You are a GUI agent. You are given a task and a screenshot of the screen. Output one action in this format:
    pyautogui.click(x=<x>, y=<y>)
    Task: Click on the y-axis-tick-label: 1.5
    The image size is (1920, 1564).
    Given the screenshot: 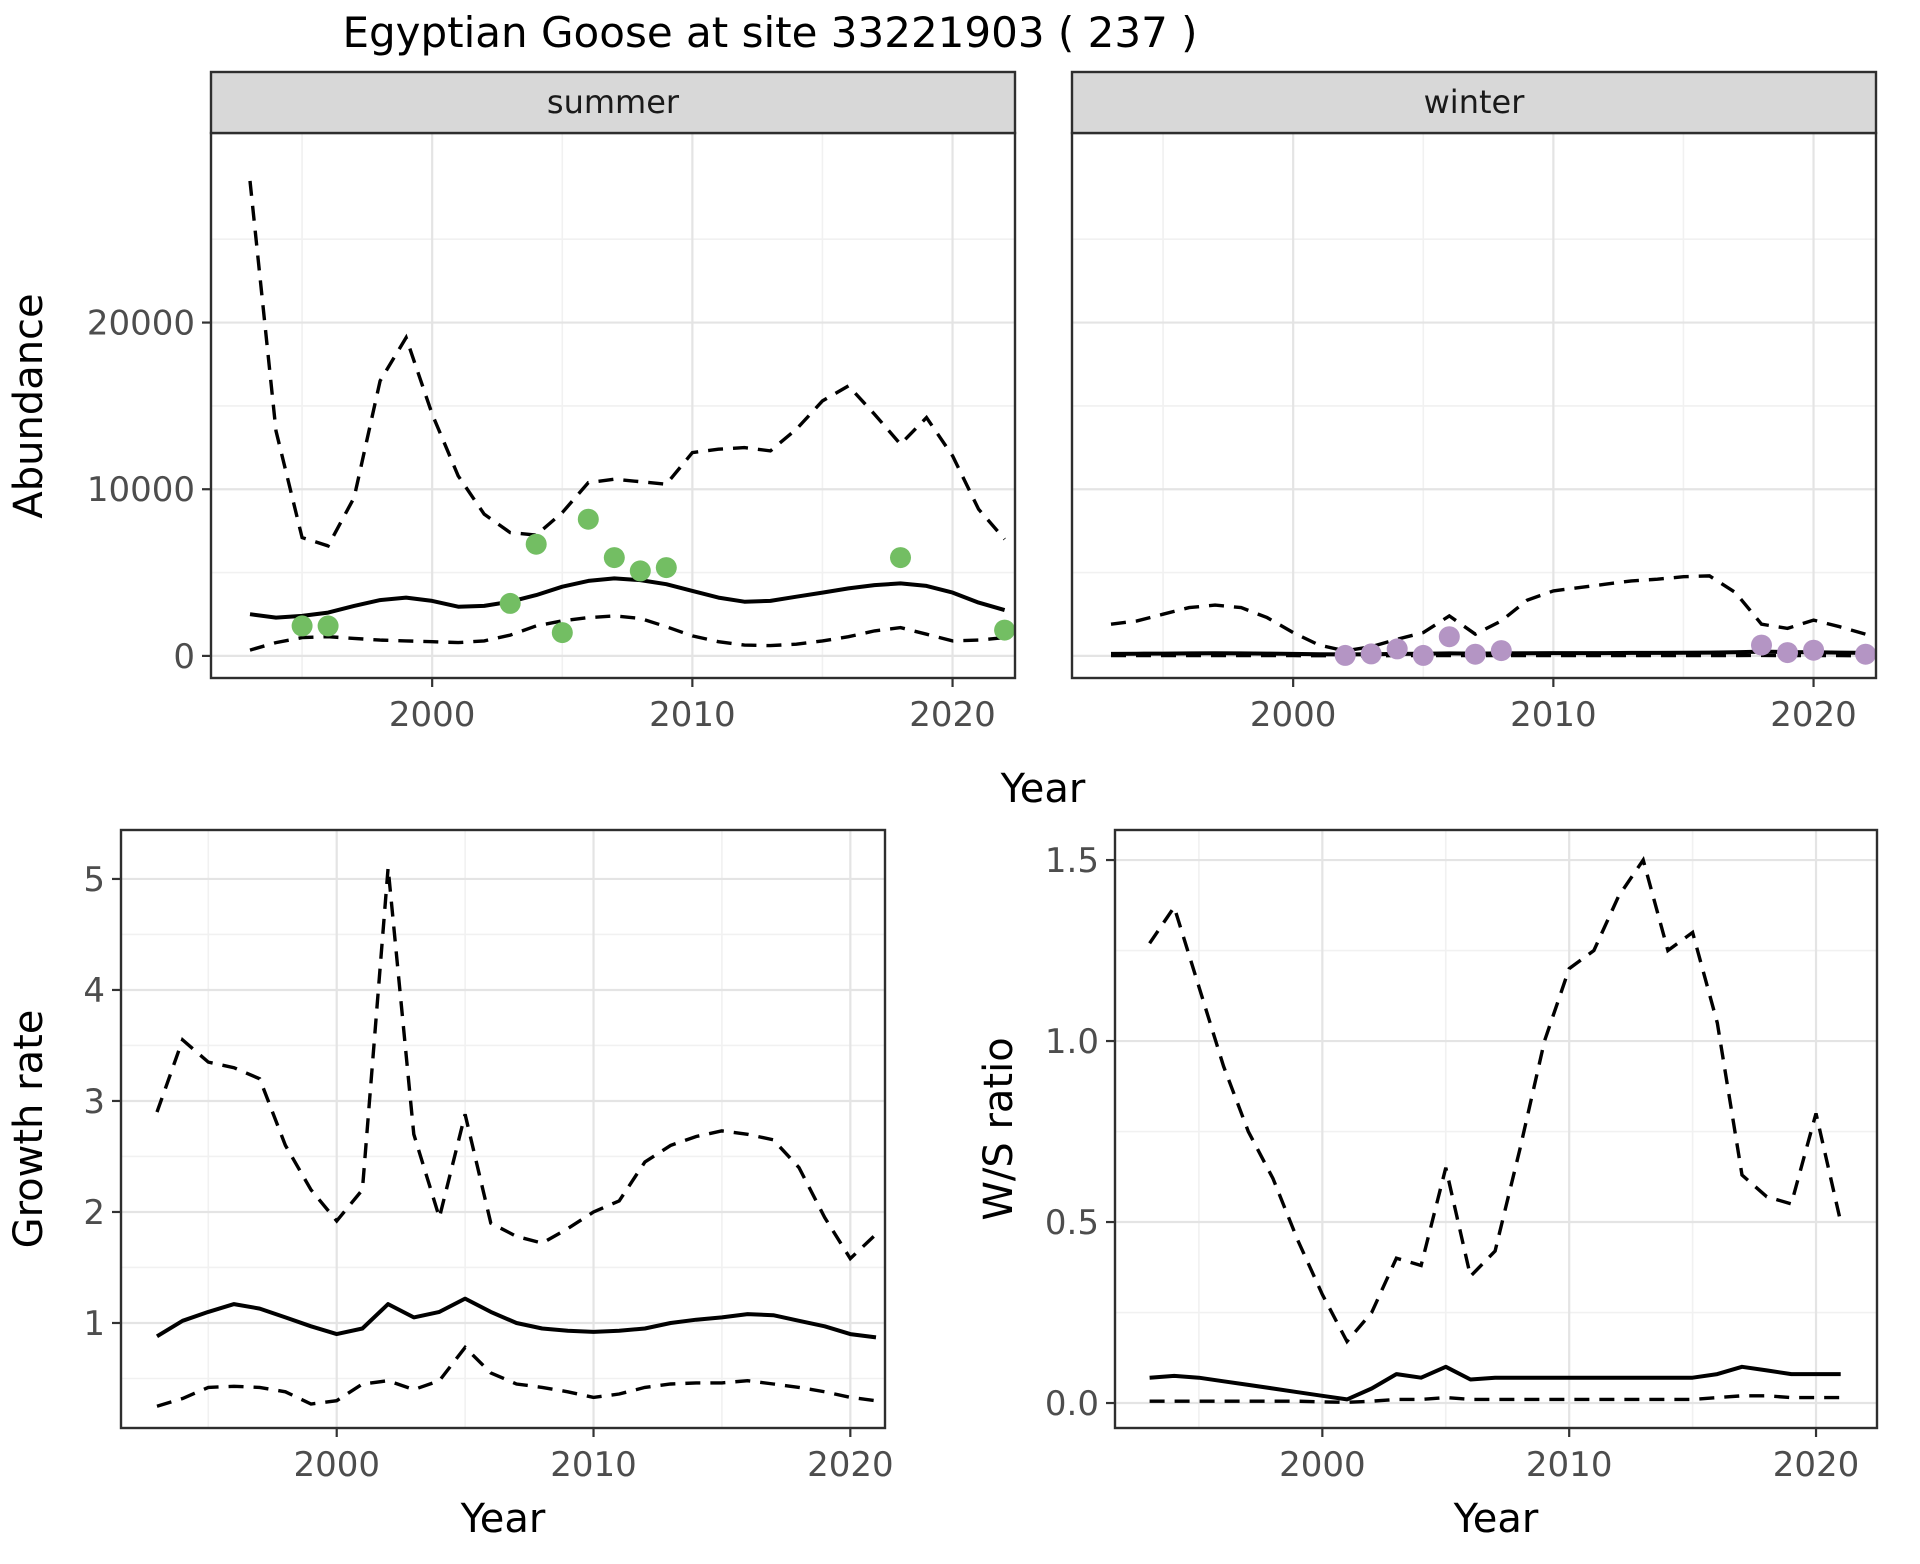 What is the action you would take?
    pyautogui.click(x=1072, y=861)
    